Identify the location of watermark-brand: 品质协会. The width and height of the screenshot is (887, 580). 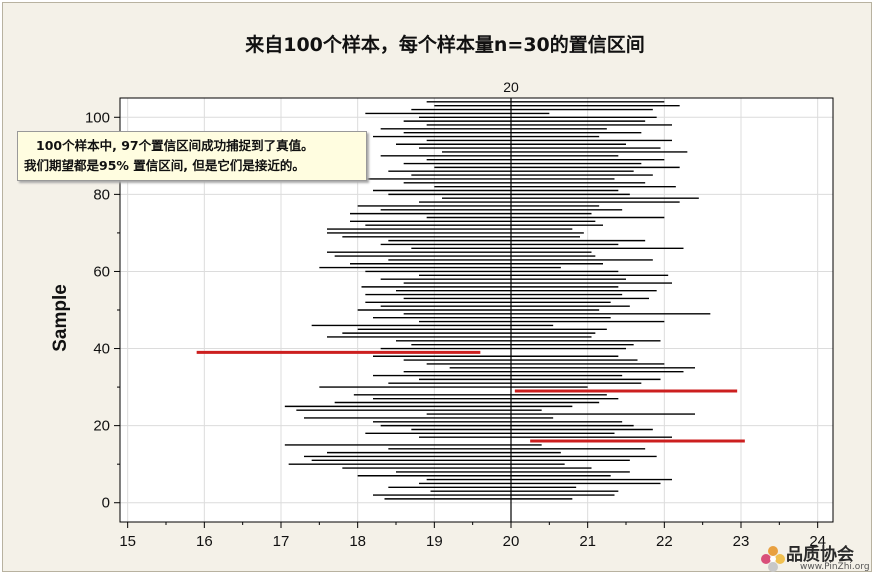
(820, 555).